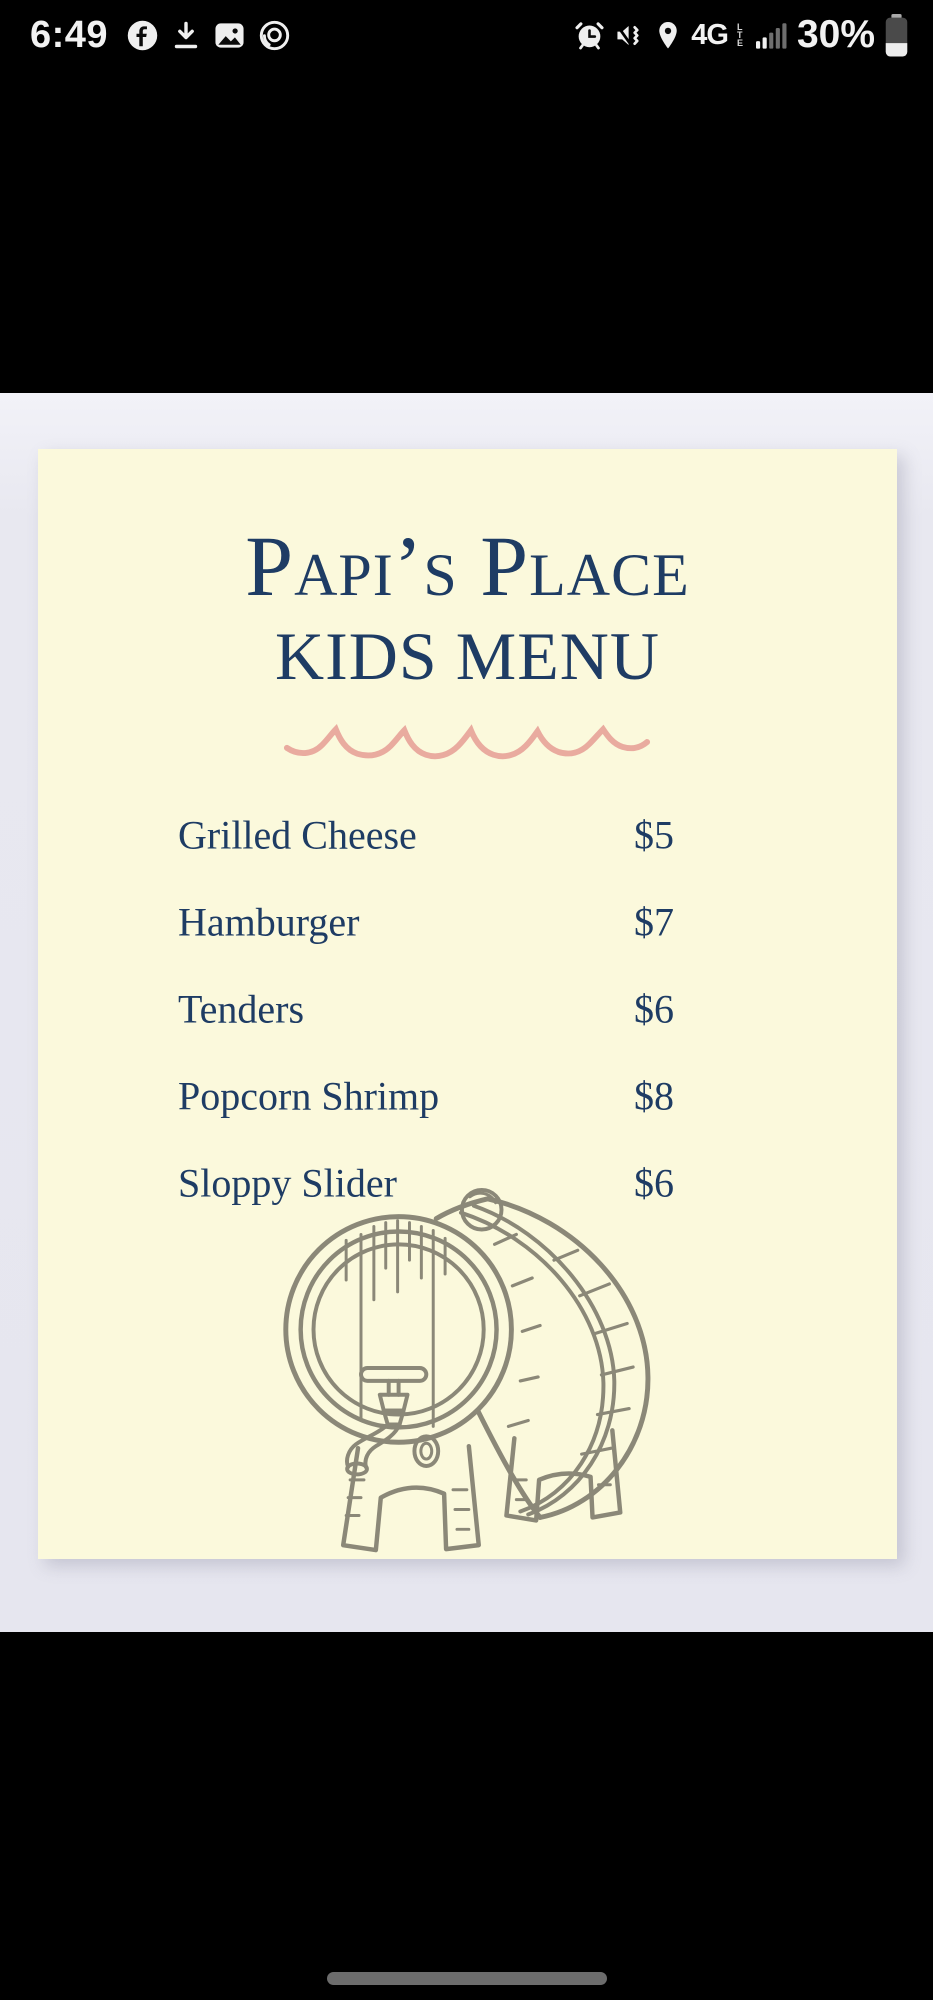 This screenshot has width=933, height=2000. What do you see at coordinates (467, 921) in the screenshot?
I see `menu-item-row: Hamburger $7` at bounding box center [467, 921].